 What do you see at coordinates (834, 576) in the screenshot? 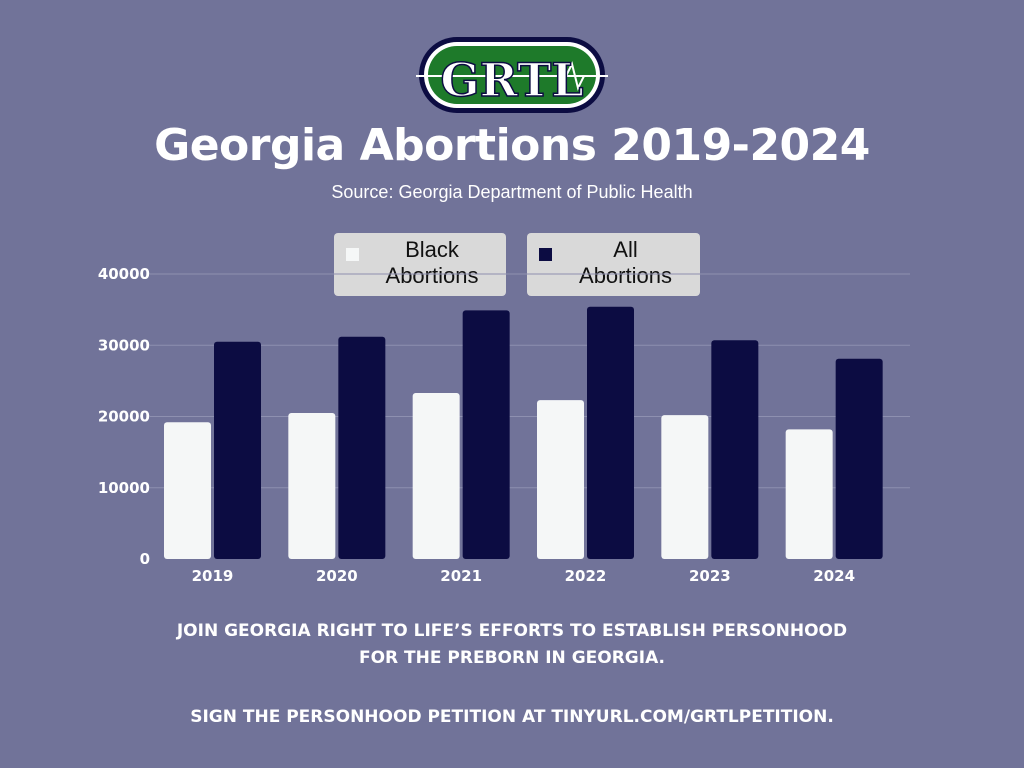
I see `x-tick-label: 2024` at bounding box center [834, 576].